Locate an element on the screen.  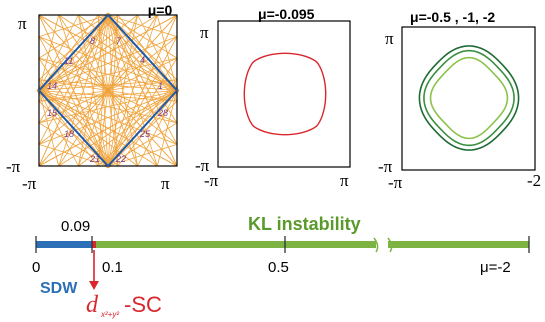
patch-number: 15 is located at coordinates (52, 113).